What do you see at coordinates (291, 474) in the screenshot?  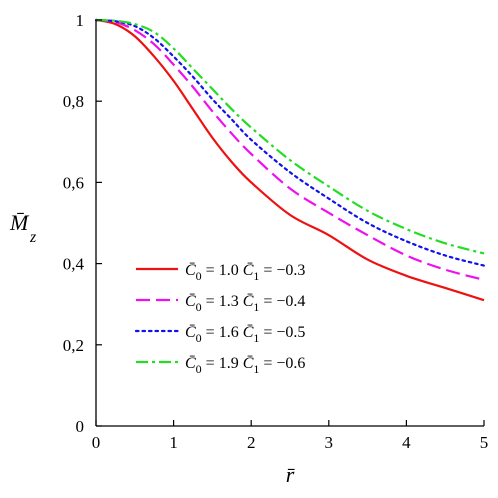 I see `x-axis-label: r̄` at bounding box center [291, 474].